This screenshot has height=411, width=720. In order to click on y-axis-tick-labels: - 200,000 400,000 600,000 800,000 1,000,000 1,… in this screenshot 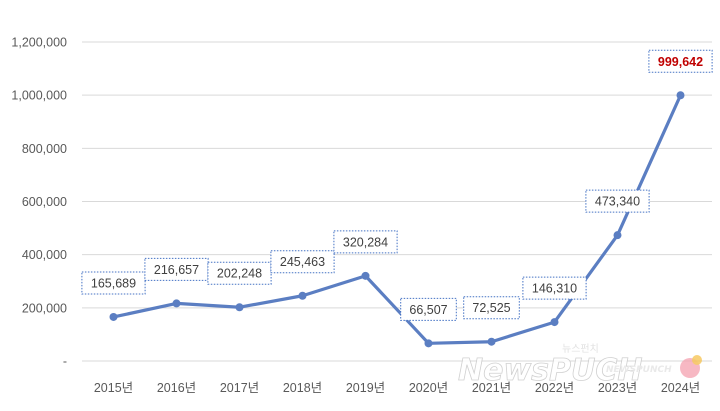, I will do `click(39, 202)`.